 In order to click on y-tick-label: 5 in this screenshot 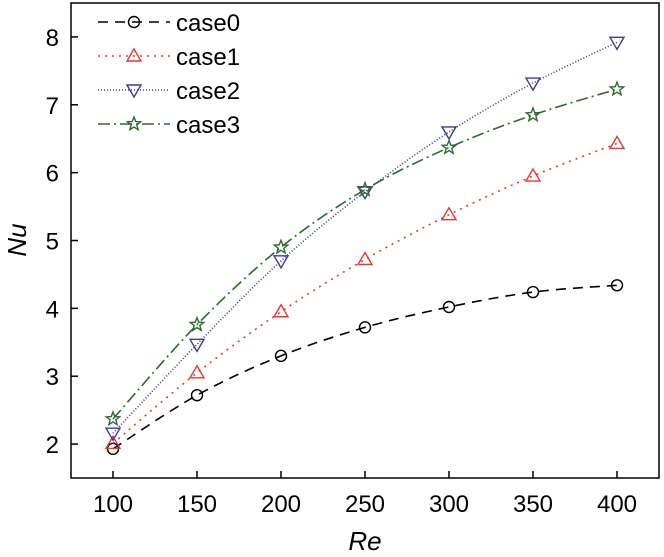, I will do `click(52, 242)`.